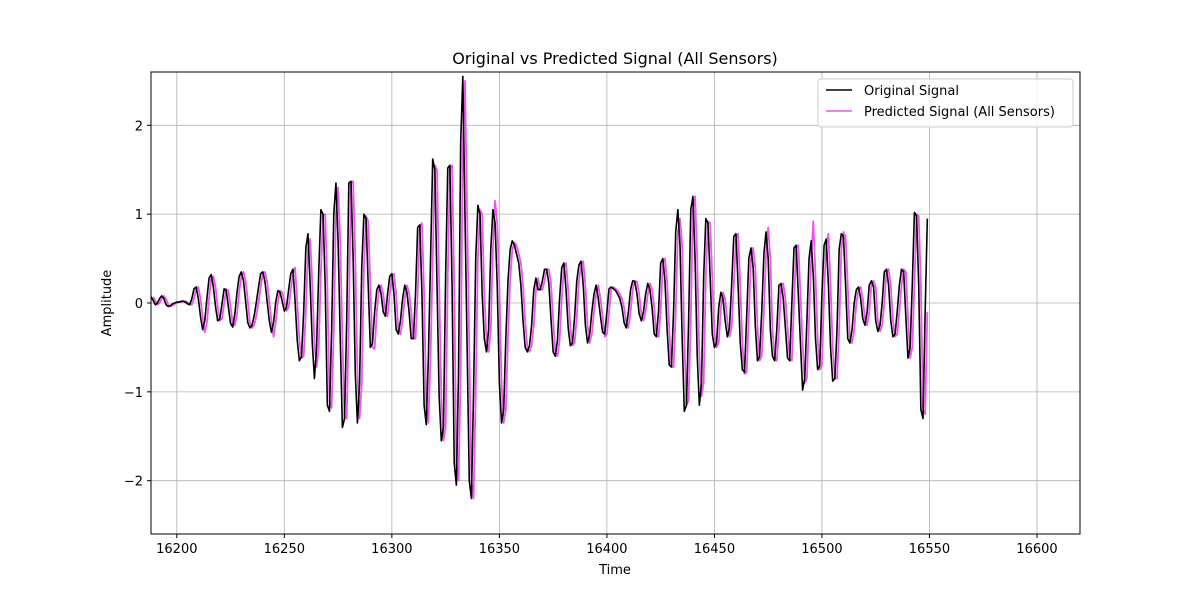 The width and height of the screenshot is (1200, 600). I want to click on x-tick-label: 16600, so click(1036, 549).